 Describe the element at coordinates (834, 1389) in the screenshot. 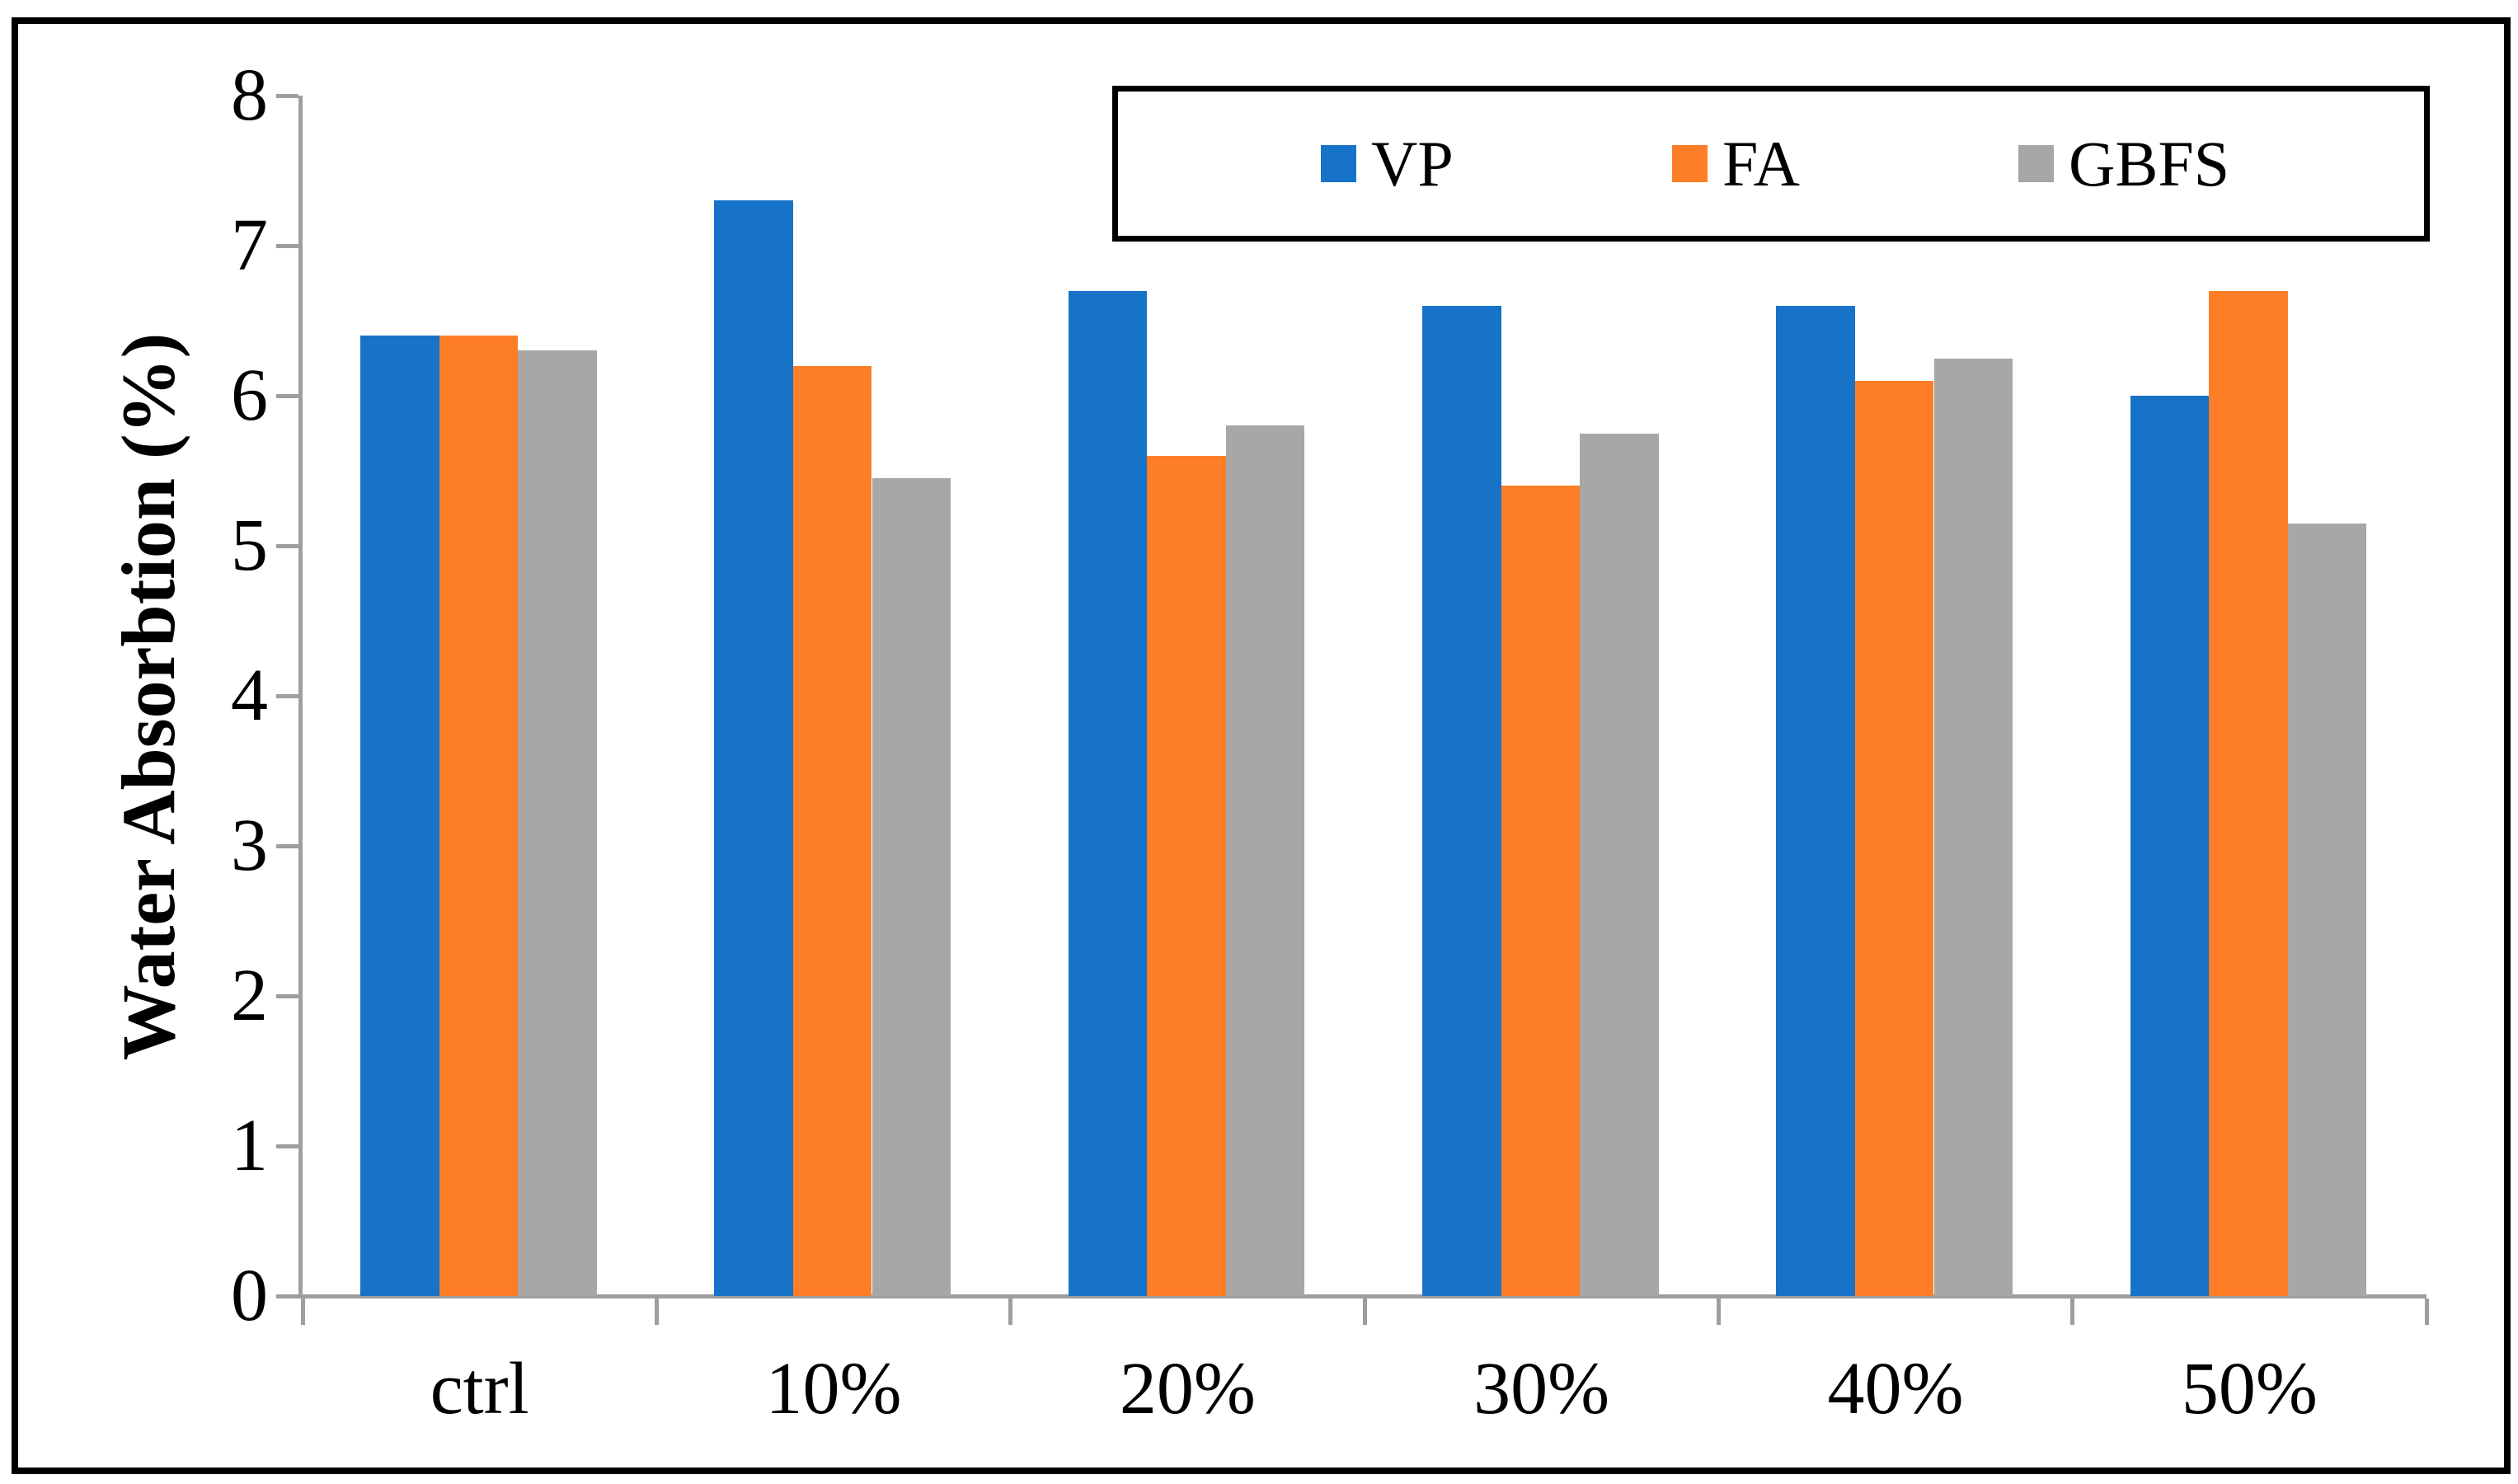

I see `x-category-label-10%: 10%` at that location.